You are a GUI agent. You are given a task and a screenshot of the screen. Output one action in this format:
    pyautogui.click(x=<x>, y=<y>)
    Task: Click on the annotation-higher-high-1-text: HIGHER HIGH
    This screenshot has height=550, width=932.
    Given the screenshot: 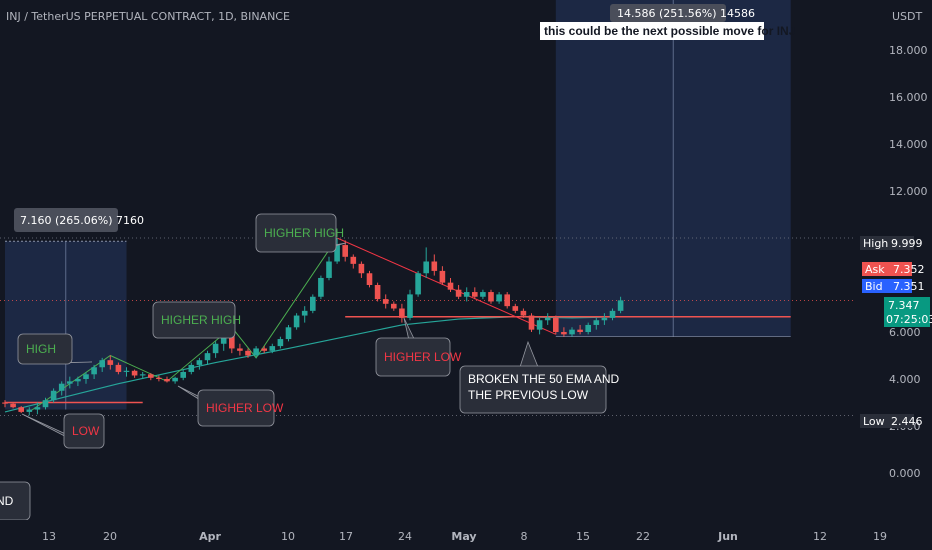 What is the action you would take?
    pyautogui.click(x=201, y=320)
    